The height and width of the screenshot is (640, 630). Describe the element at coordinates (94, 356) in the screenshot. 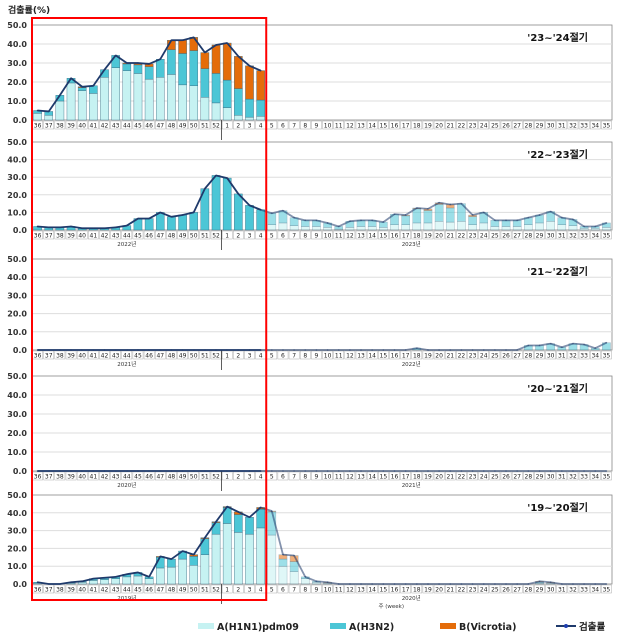

I see `week-tick-label: 41` at that location.